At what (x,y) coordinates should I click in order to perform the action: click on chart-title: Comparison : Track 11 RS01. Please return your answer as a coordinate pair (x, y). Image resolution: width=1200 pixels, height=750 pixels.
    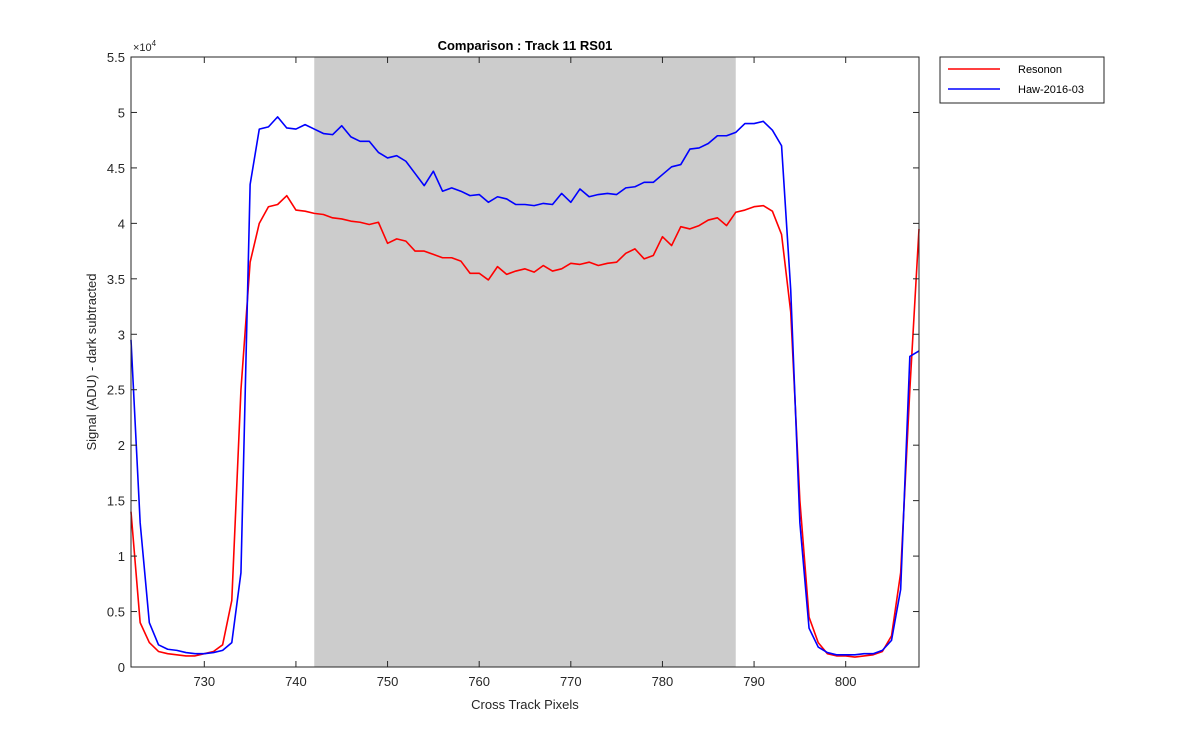
    Looking at the image, I should click on (525, 45).